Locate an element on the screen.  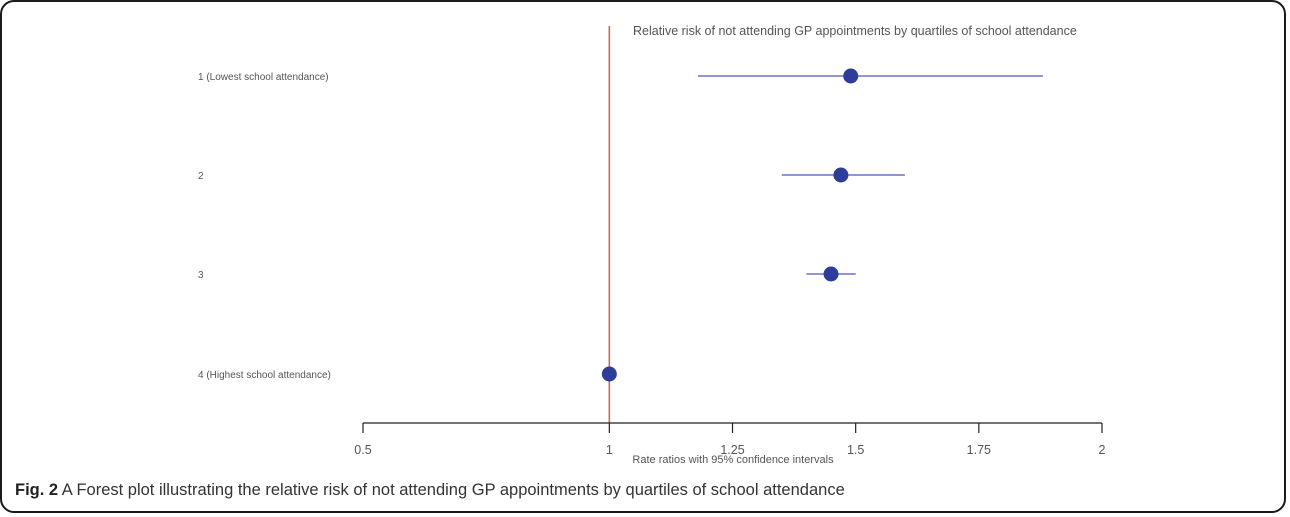
x-tick-label: 1.5 is located at coordinates (855, 450).